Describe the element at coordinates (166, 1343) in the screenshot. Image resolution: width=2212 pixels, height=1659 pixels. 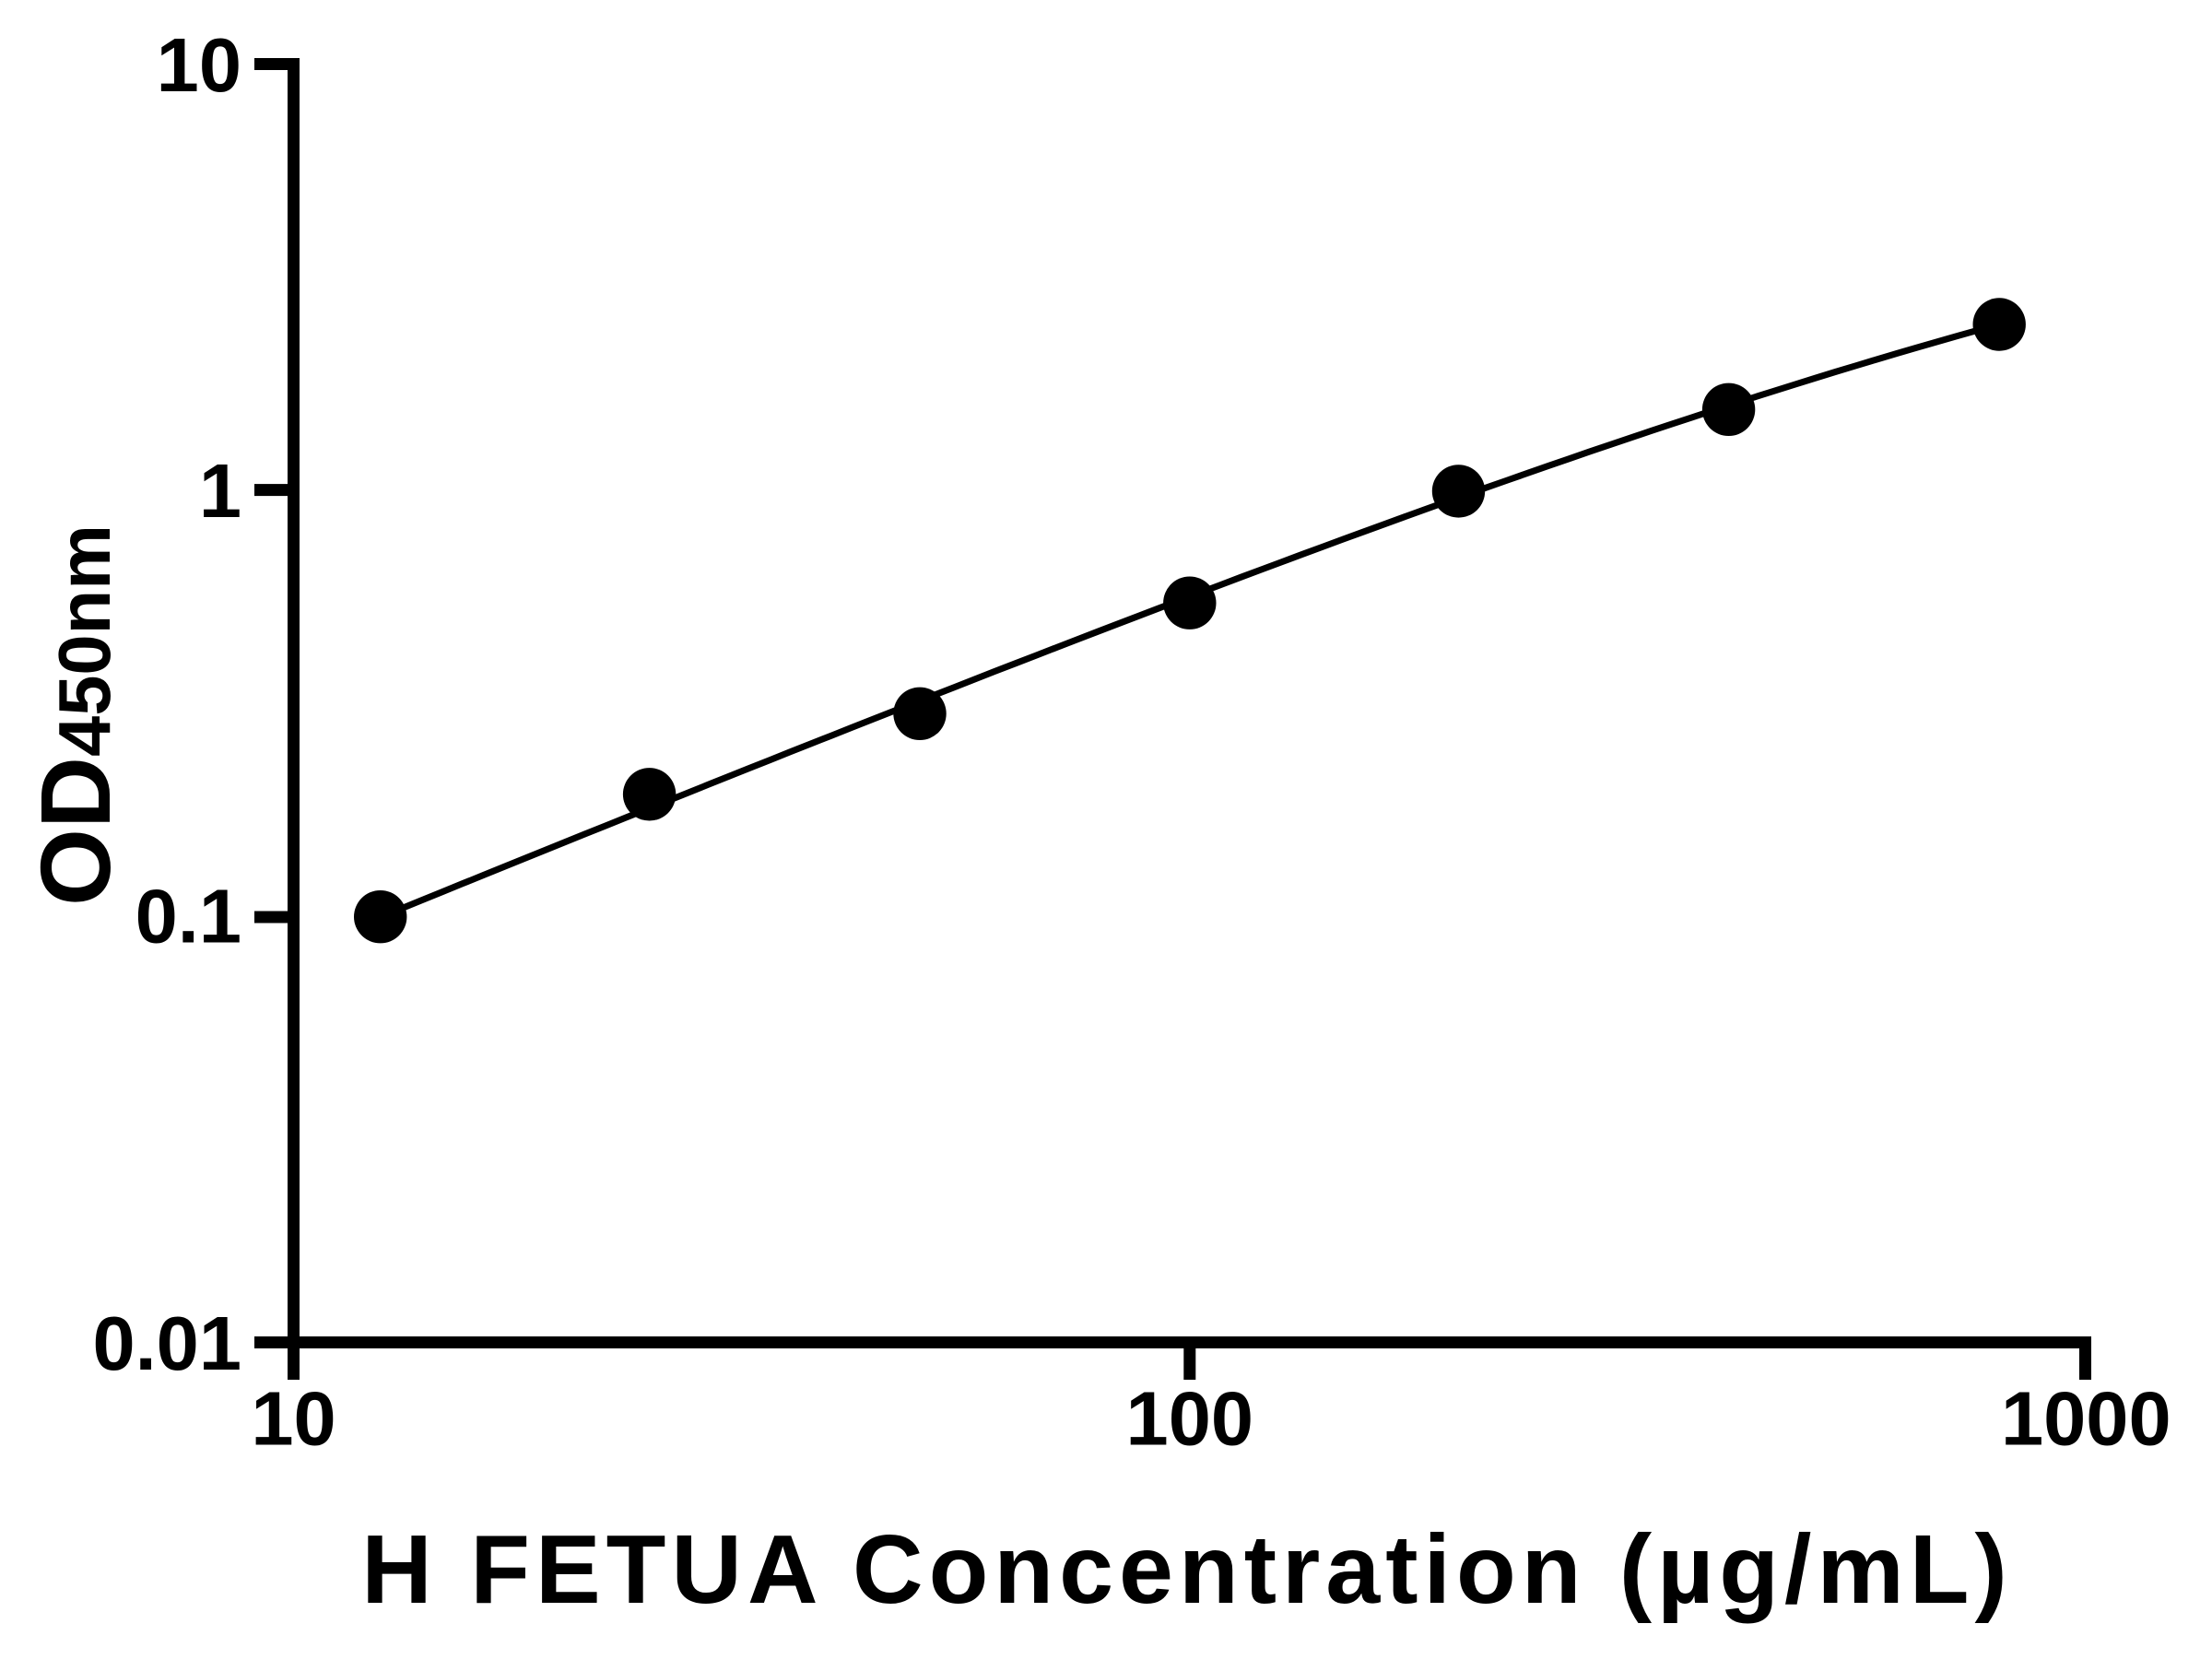
I see `svg-text: 0.01` at that location.